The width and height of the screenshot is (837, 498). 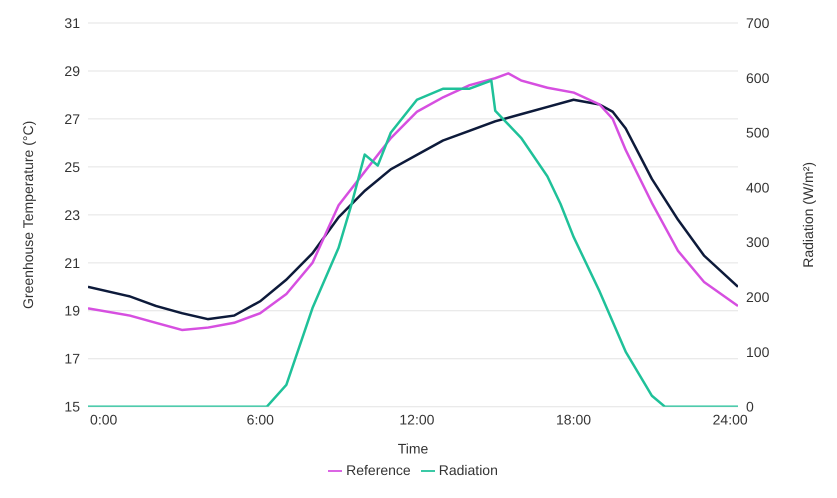 I want to click on legend-label: Reference, so click(x=378, y=470).